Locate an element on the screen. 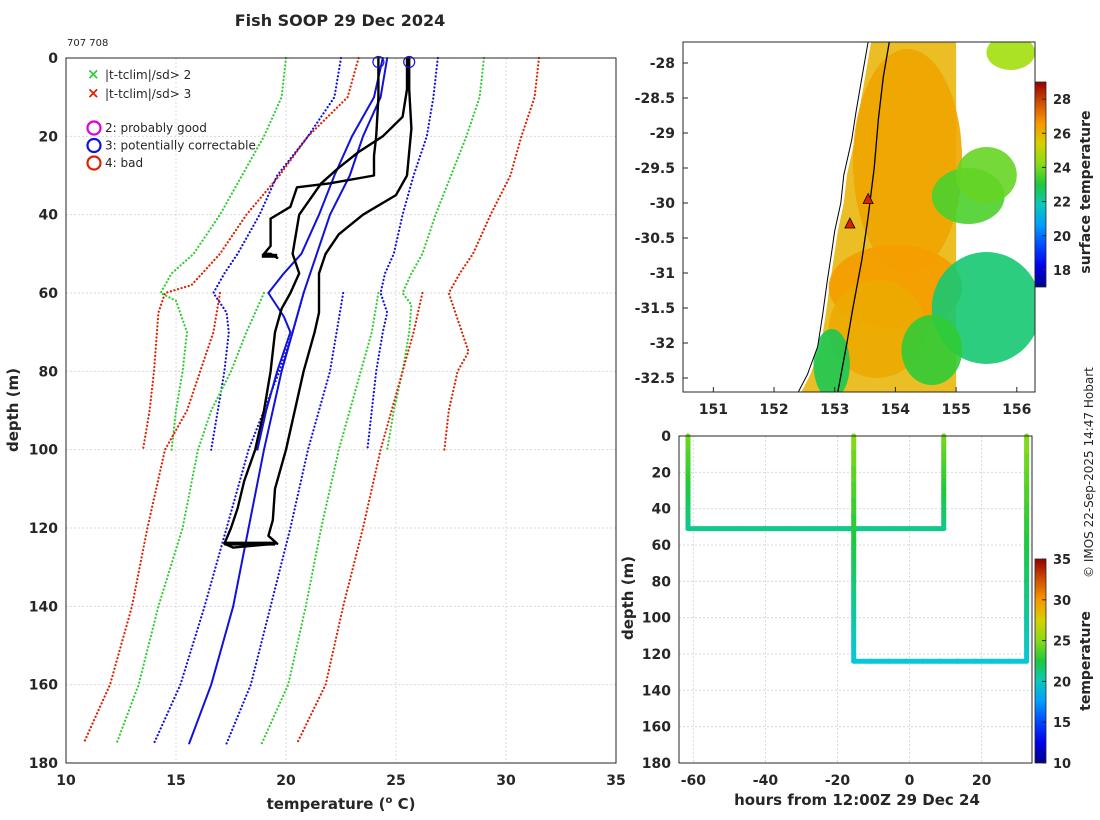 The image size is (1100, 820). map-ytick-label: -29.5 is located at coordinates (655, 169).